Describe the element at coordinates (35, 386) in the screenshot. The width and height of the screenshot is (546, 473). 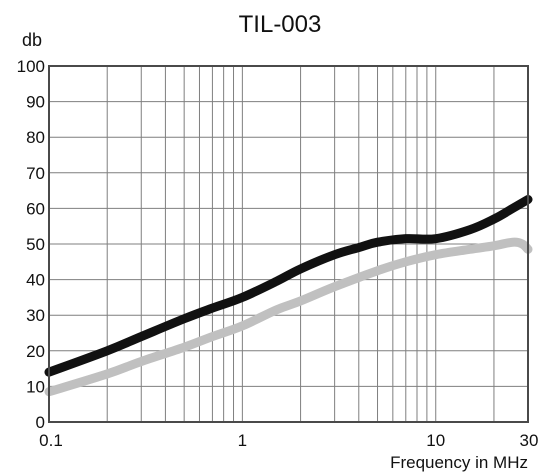
I see `y-tick-label: 10` at that location.